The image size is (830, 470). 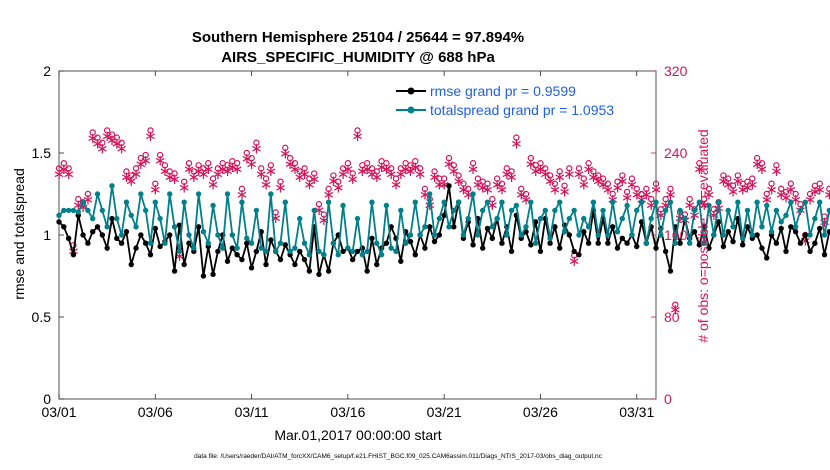 What do you see at coordinates (42, 317) in the screenshot?
I see `y-tick-label-left: 0.5` at bounding box center [42, 317].